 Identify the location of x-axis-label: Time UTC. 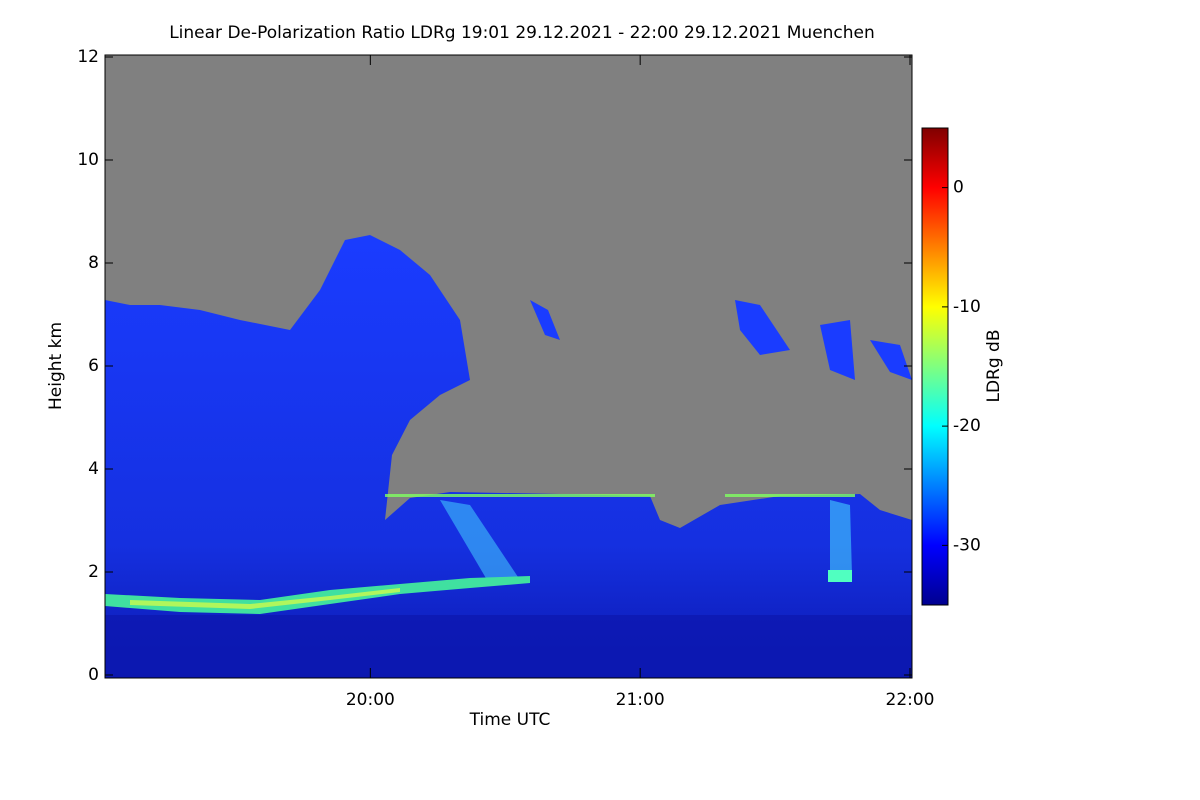
(510, 720).